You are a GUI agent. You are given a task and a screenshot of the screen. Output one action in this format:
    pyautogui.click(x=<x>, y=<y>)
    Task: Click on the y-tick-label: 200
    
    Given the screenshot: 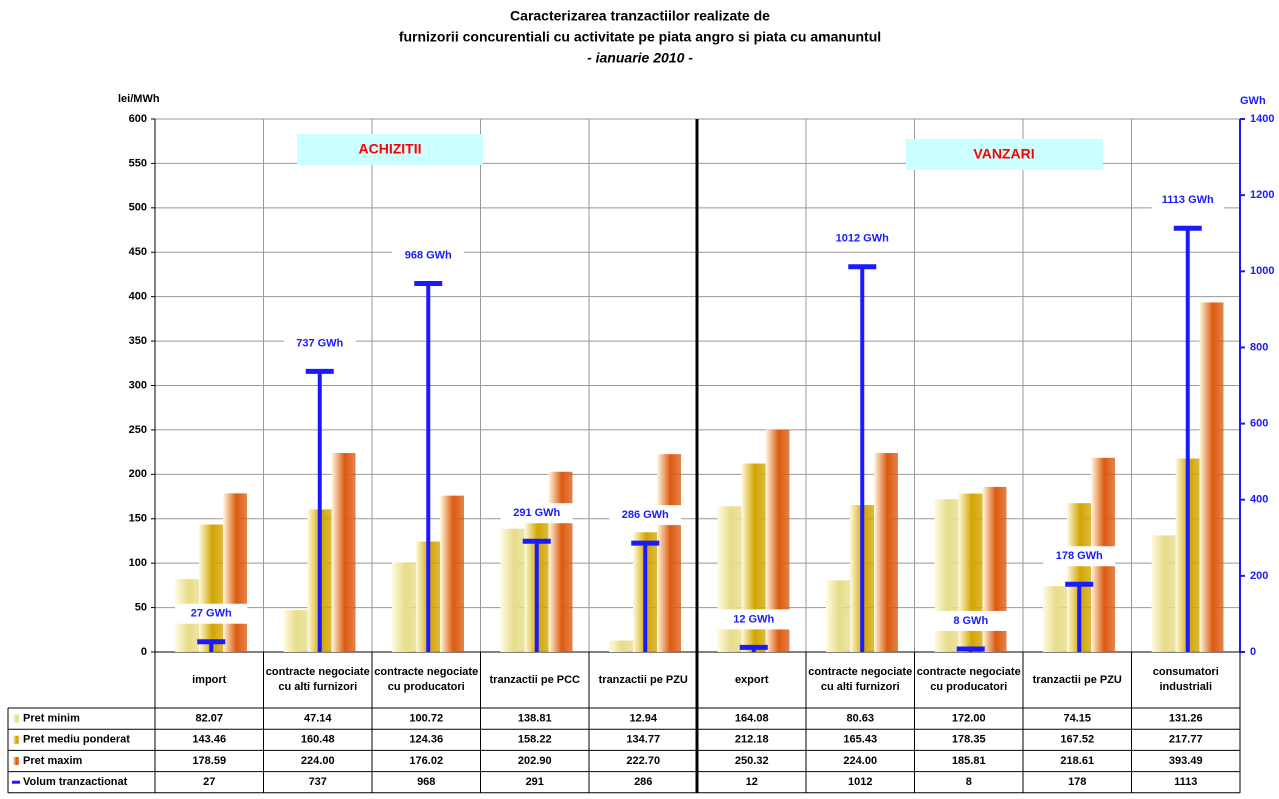 What is the action you would take?
    pyautogui.click(x=138, y=474)
    